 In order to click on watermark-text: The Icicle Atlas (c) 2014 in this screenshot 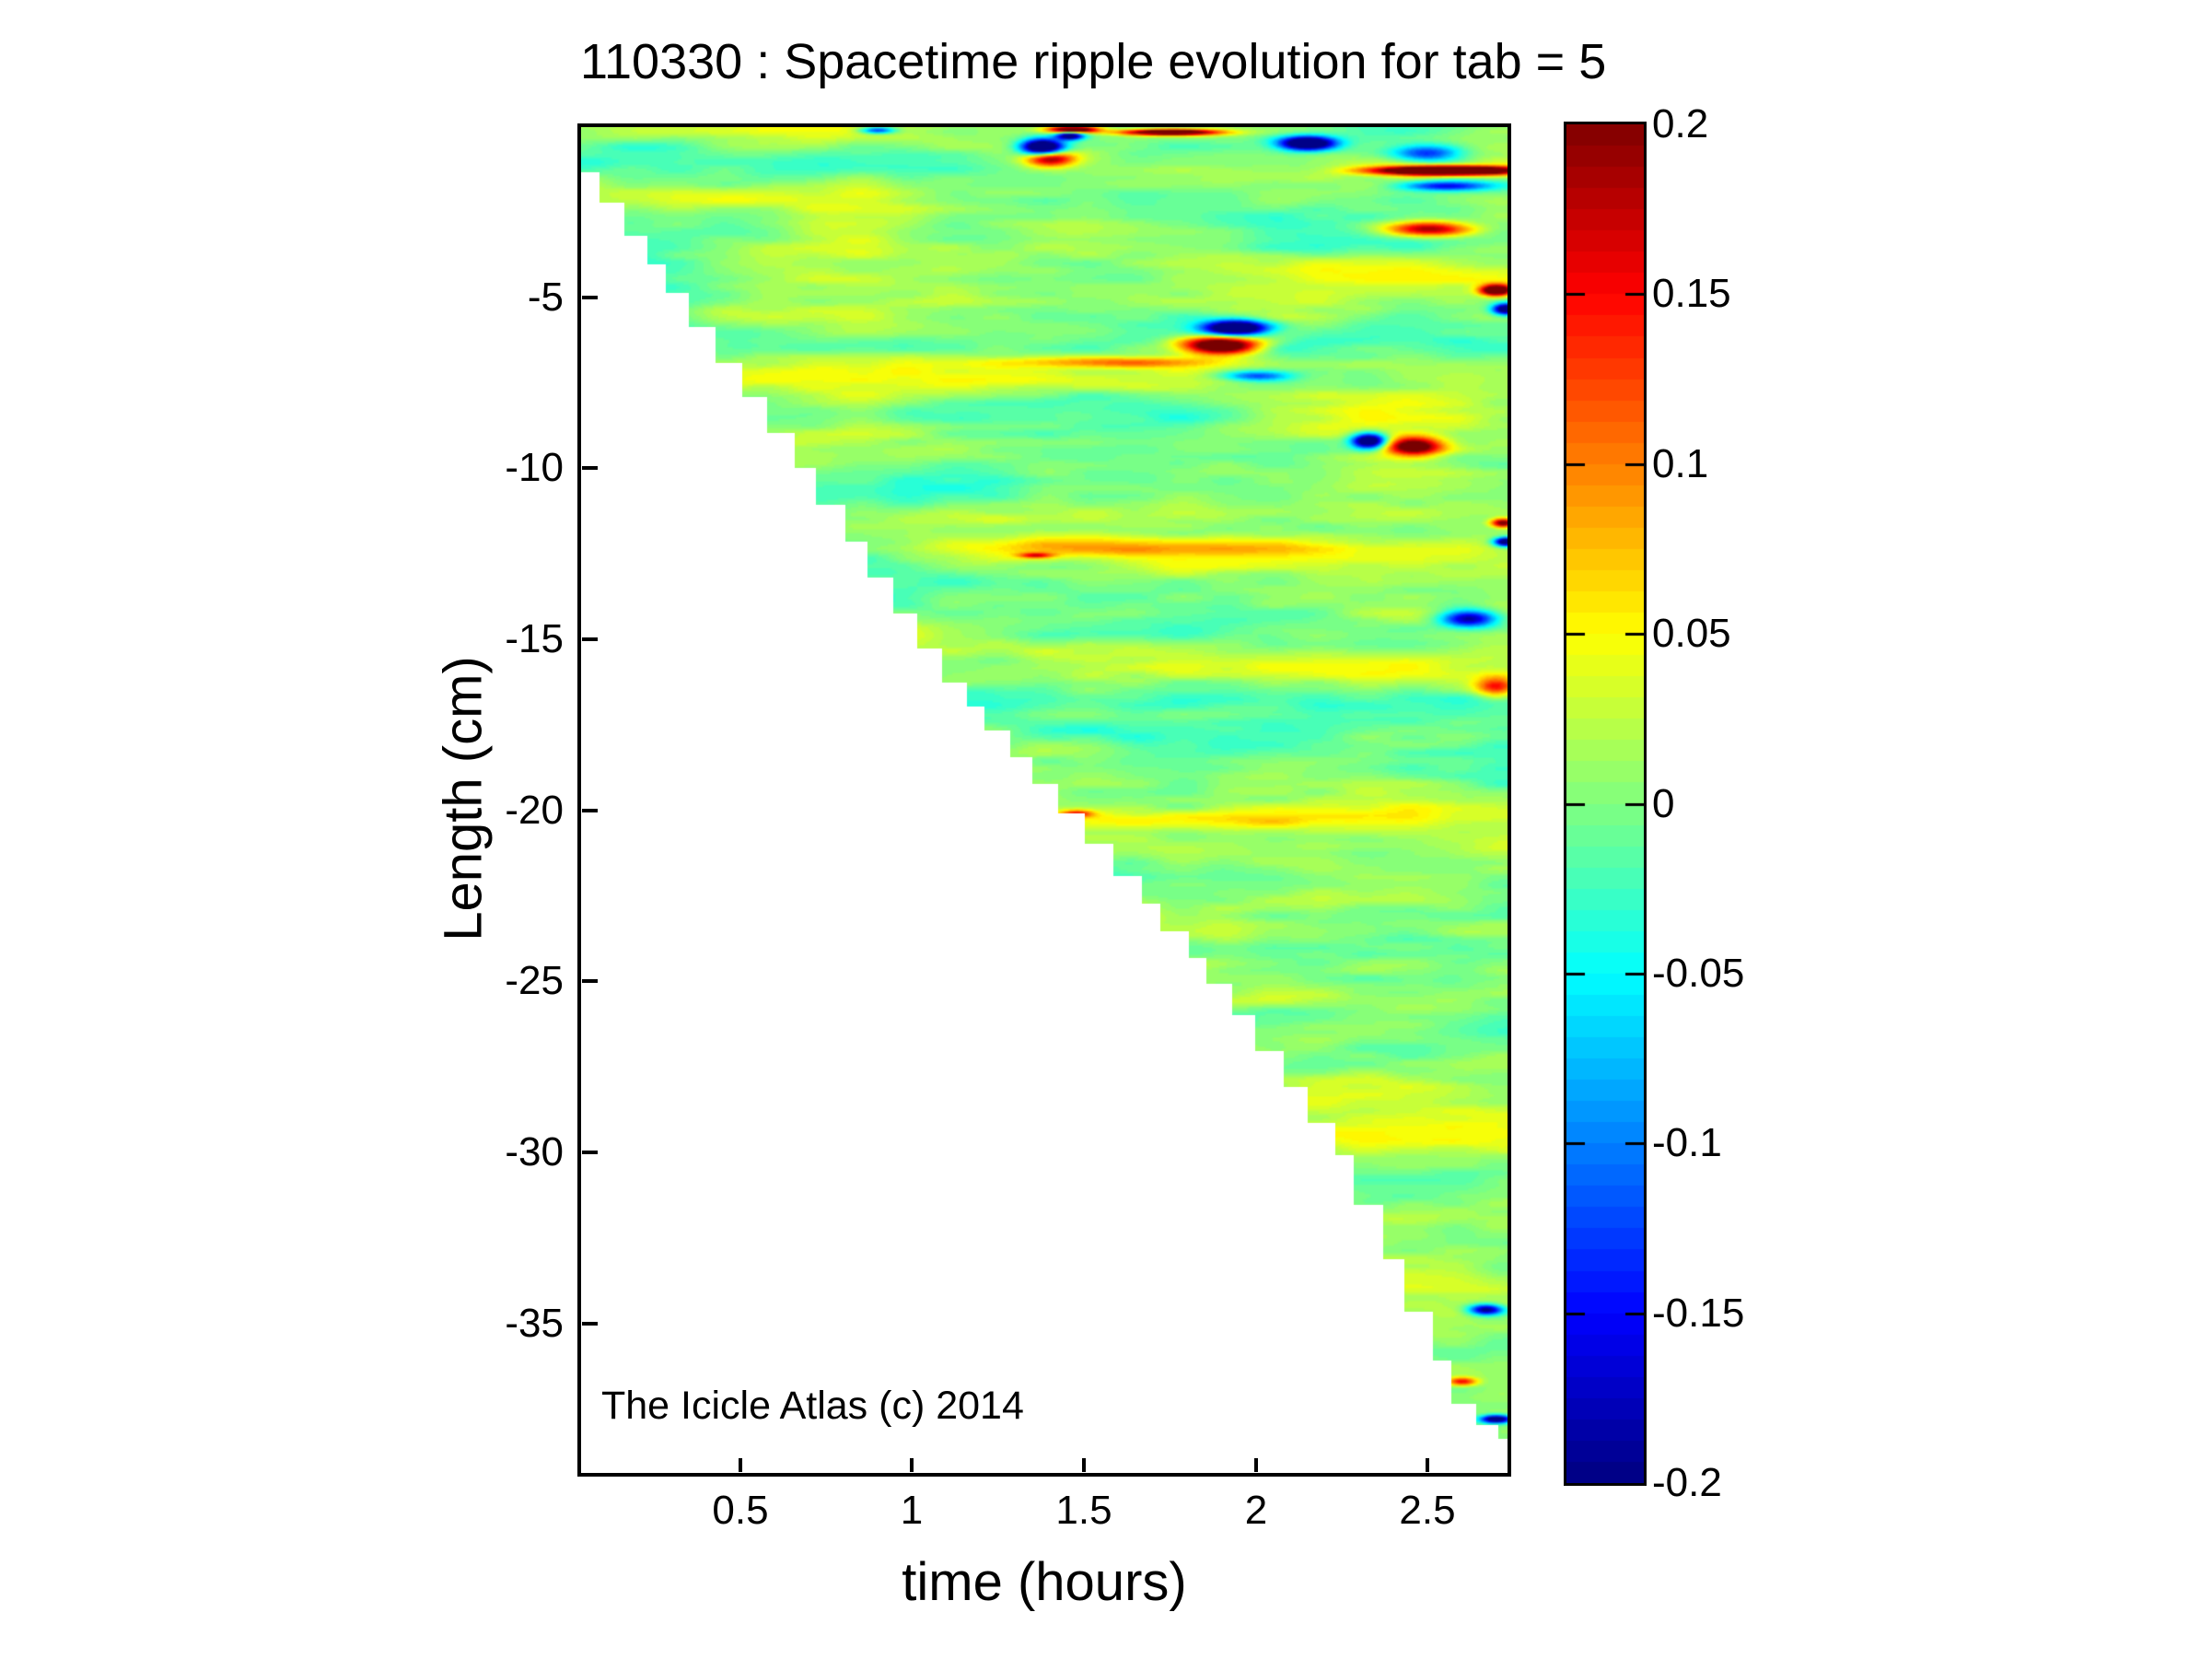, I will do `click(813, 1406)`.